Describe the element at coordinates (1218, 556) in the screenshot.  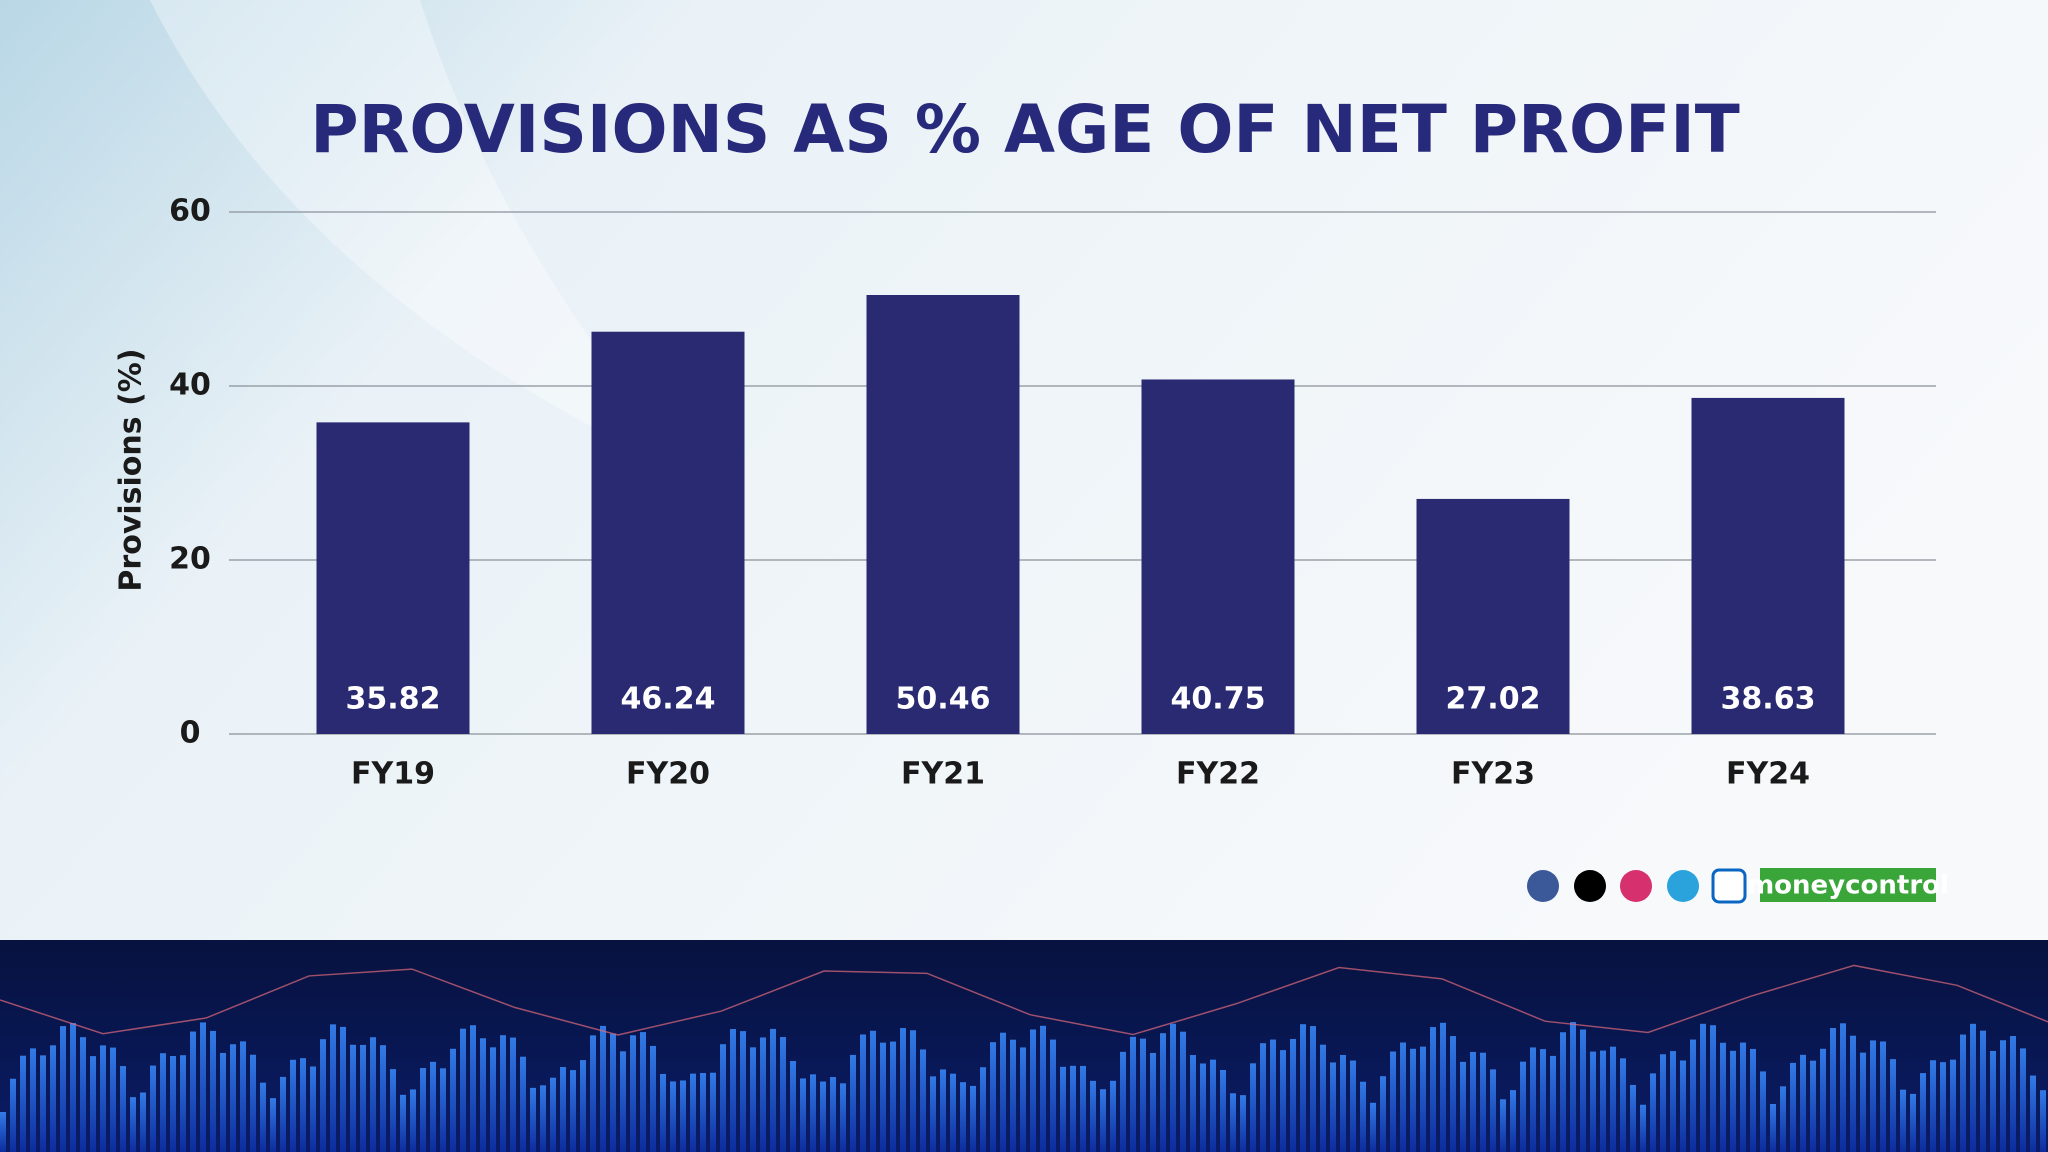
I see `bar` at that location.